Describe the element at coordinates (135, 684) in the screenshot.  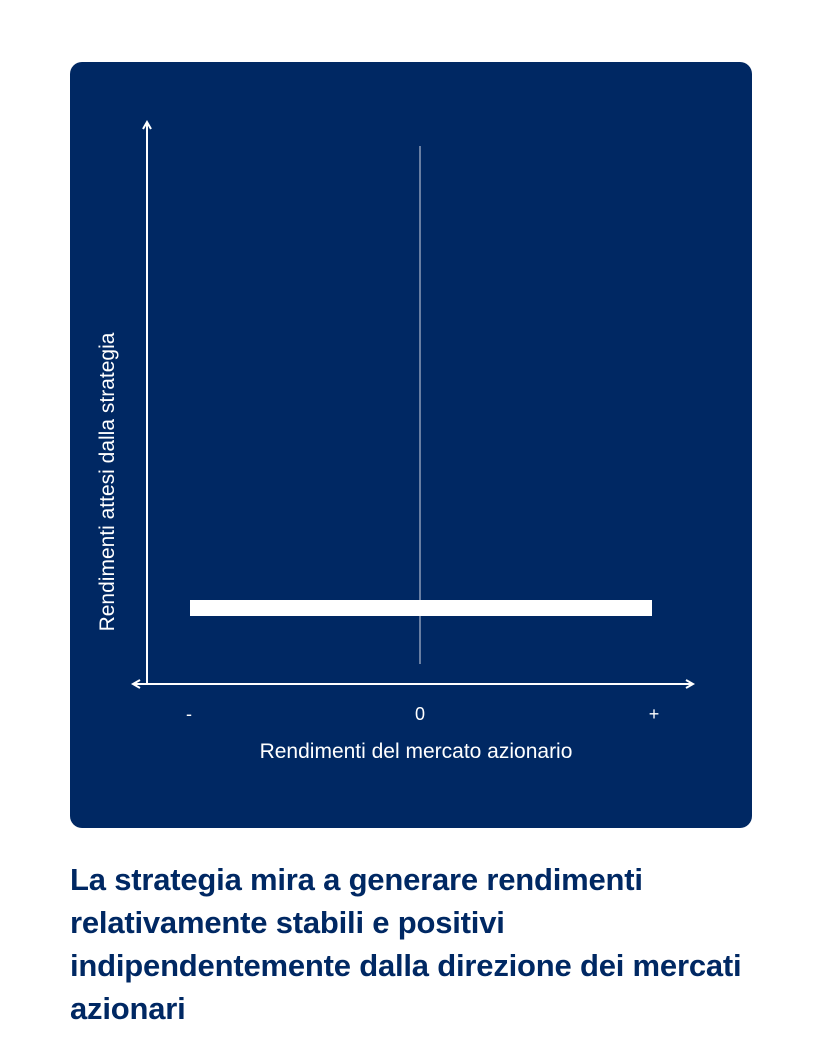
I see `x-axis-arrowhead-left` at that location.